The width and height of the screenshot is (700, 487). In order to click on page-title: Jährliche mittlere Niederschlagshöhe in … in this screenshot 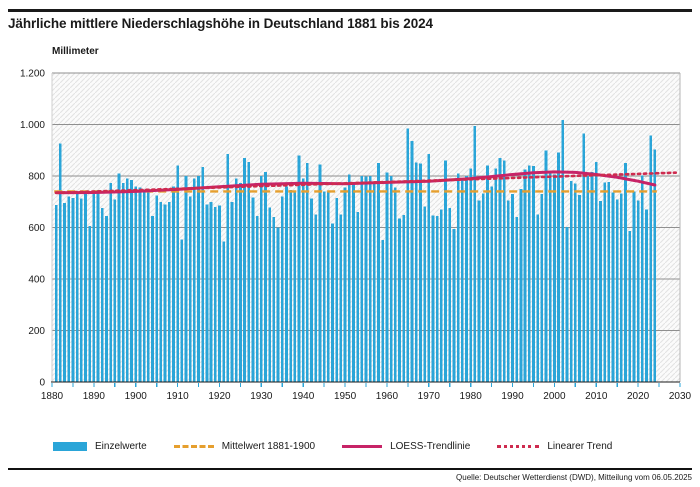, I will do `click(220, 23)`.